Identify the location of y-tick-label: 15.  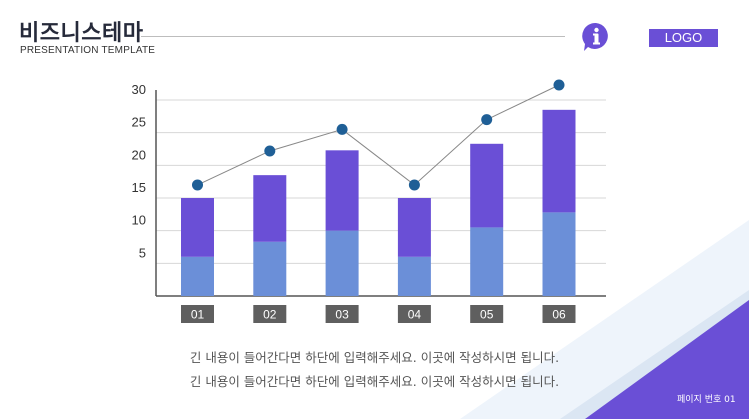
(139, 187).